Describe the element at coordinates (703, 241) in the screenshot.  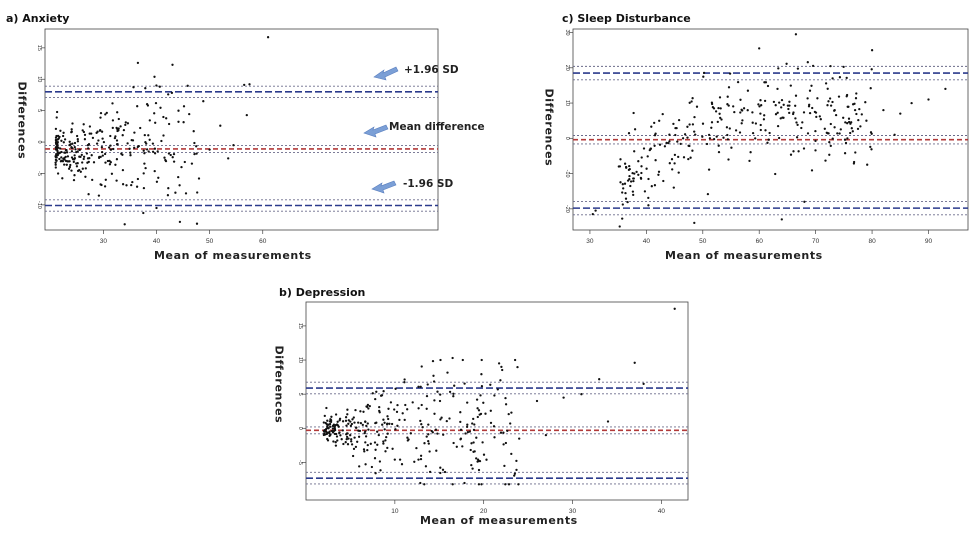
I see `x-tick-label: 50` at that location.